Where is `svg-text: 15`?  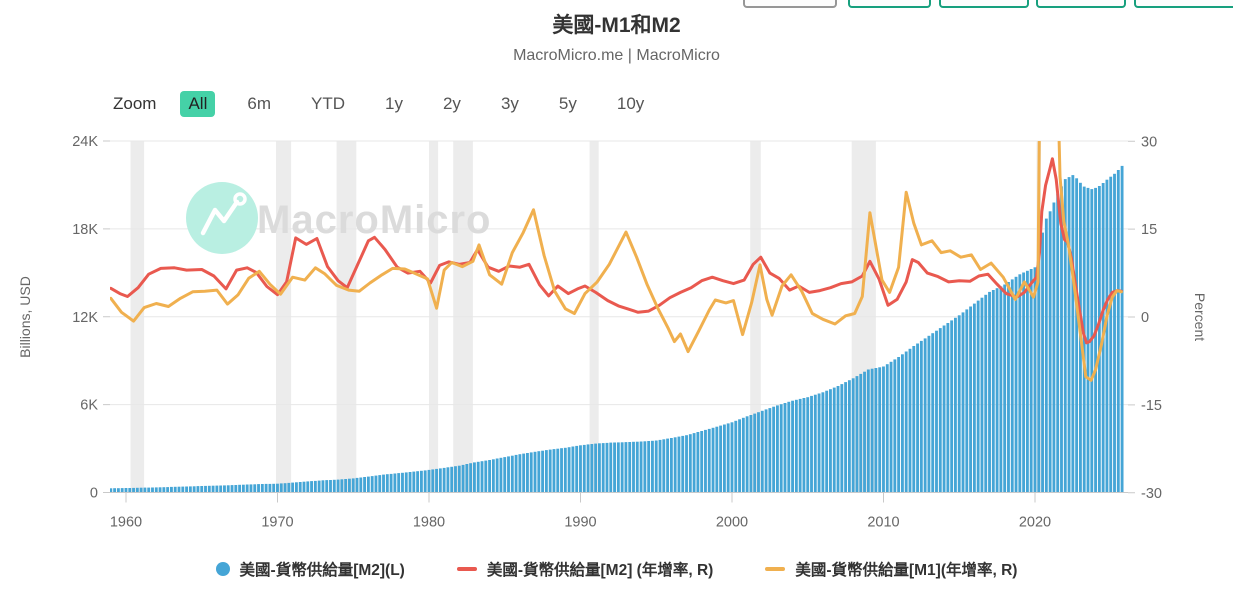
svg-text: 15 is located at coordinates (1149, 230).